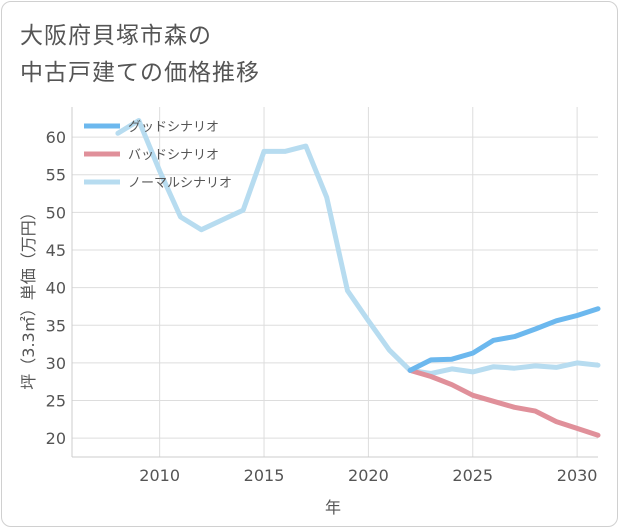  I want to click on x-axis-label: 年, so click(333, 507).